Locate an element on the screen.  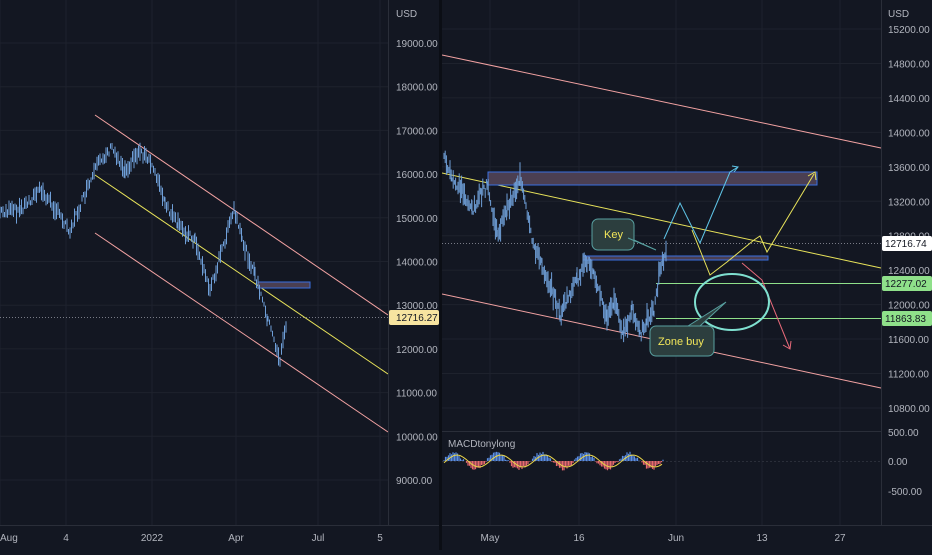
right-y-tick: 11600.00 is located at coordinates (908, 340).